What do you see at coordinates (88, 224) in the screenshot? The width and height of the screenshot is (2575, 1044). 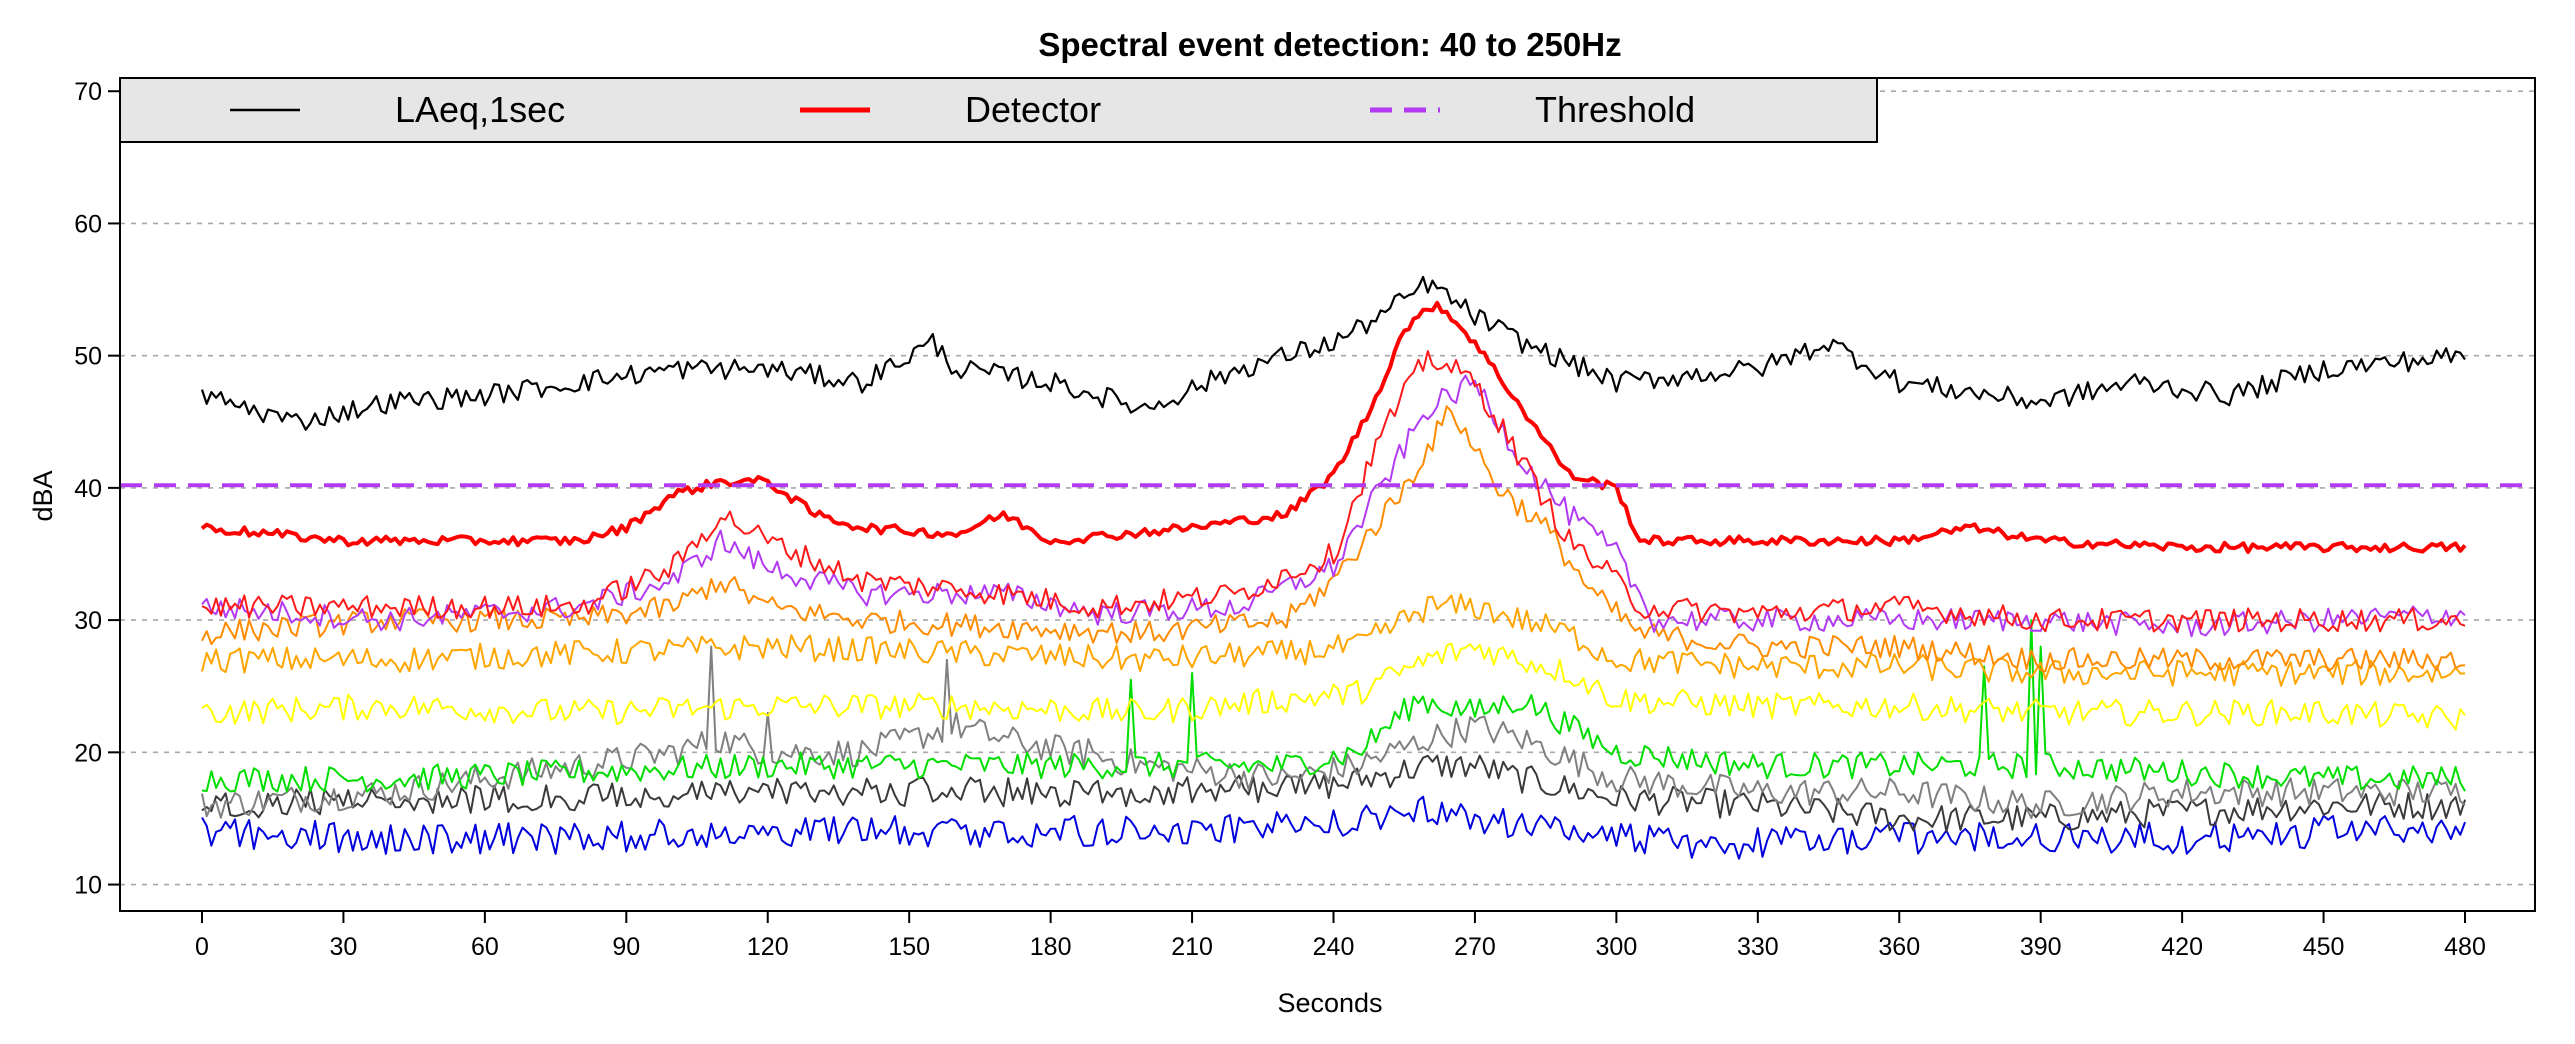 I see `y-tick-label: 60` at bounding box center [88, 224].